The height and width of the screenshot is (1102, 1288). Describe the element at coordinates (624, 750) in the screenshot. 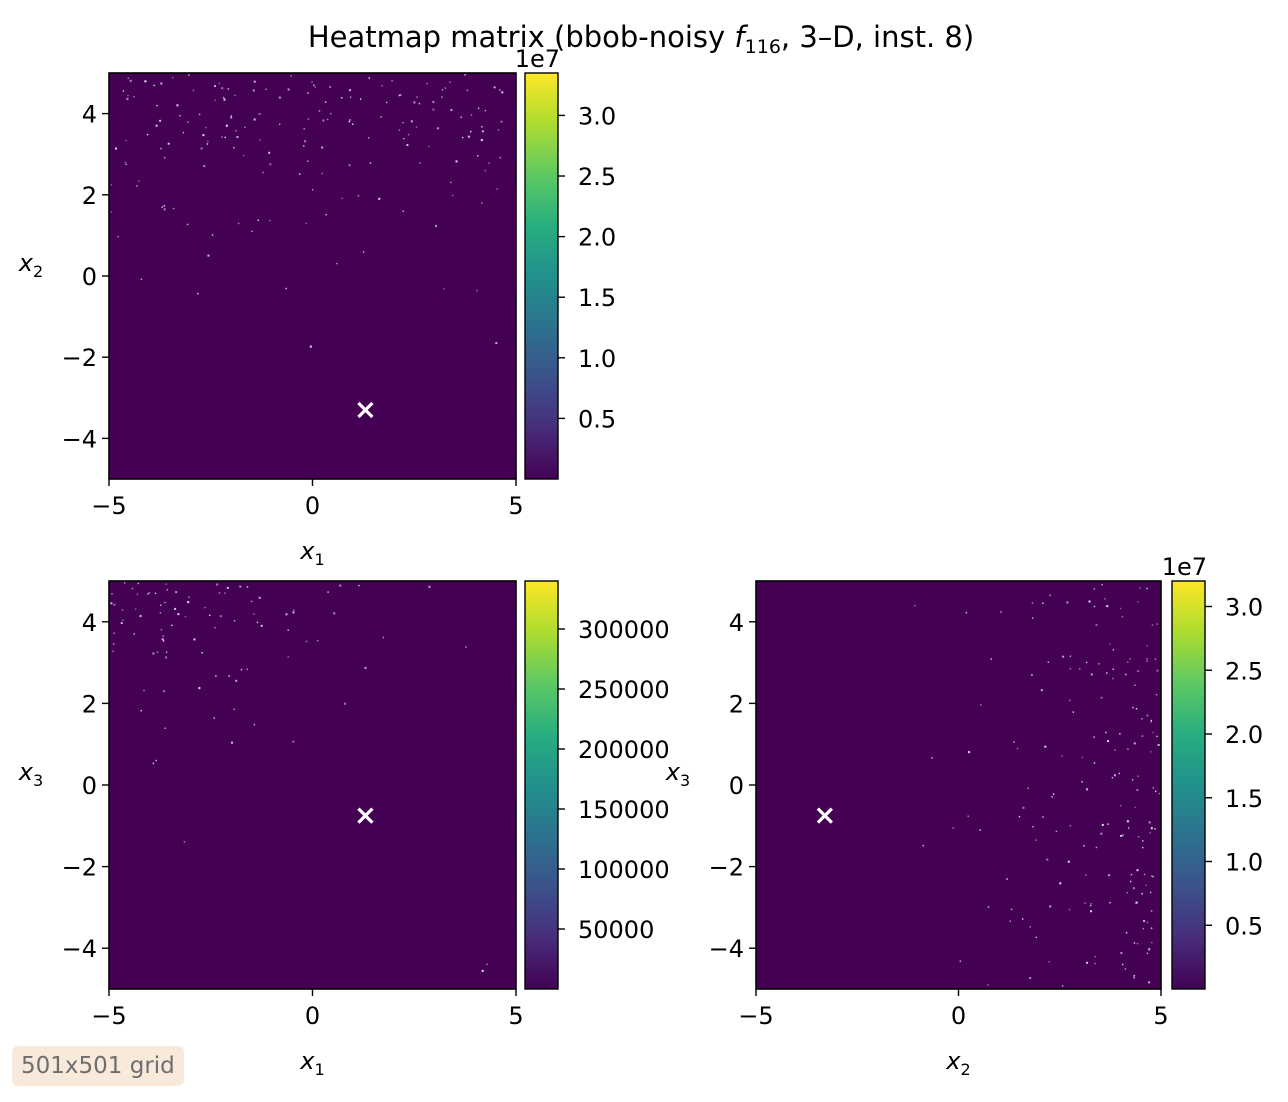

I see `colorbar-tick-label: 200000` at that location.